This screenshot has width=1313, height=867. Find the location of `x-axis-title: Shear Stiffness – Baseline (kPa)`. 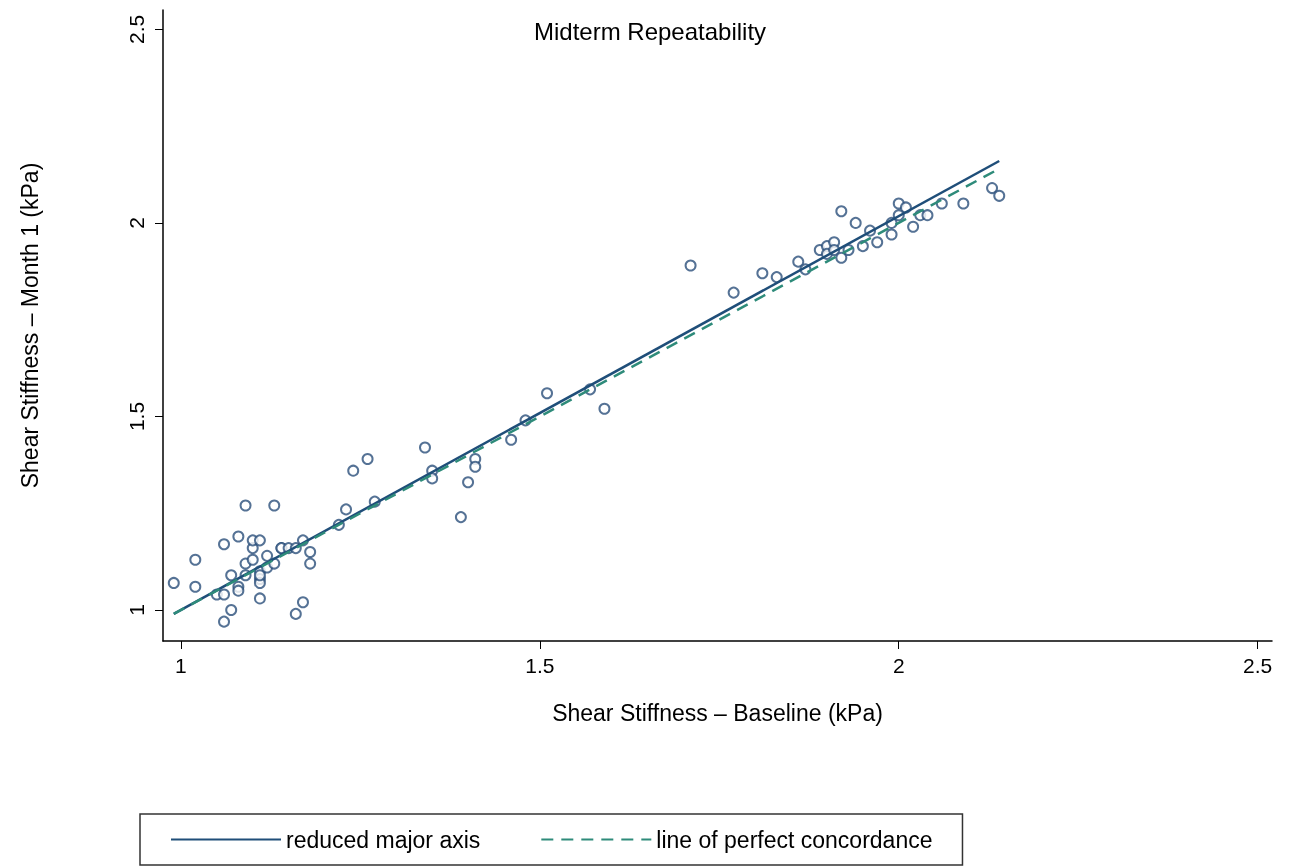

x-axis-title: Shear Stiffness – Baseline (kPa) is located at coordinates (717, 712).